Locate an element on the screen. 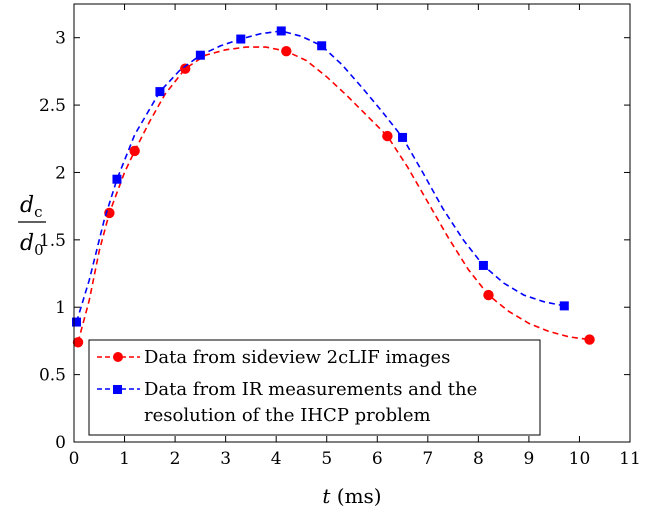  y-tick-label: 0 is located at coordinates (60, 443).